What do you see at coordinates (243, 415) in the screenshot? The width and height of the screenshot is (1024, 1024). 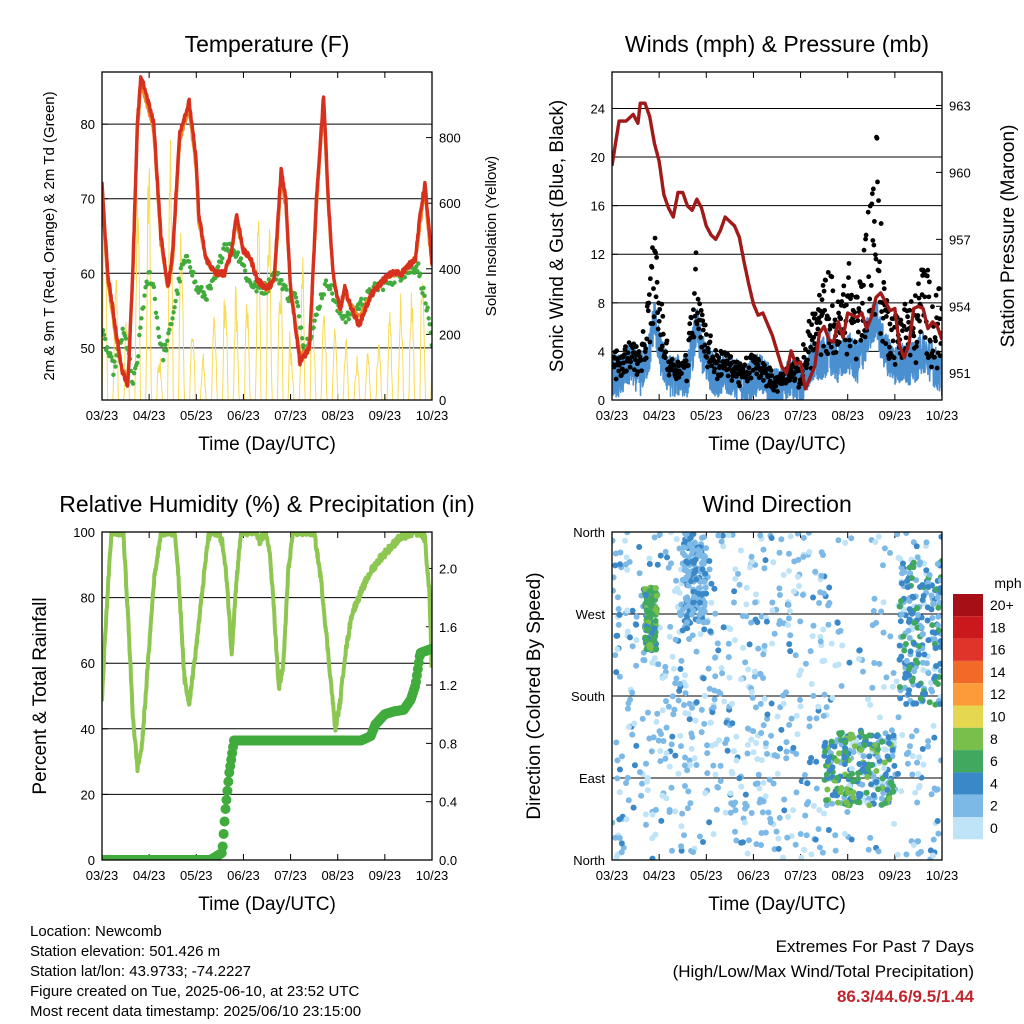 I see `temp-xtick-label: 06/23` at bounding box center [243, 415].